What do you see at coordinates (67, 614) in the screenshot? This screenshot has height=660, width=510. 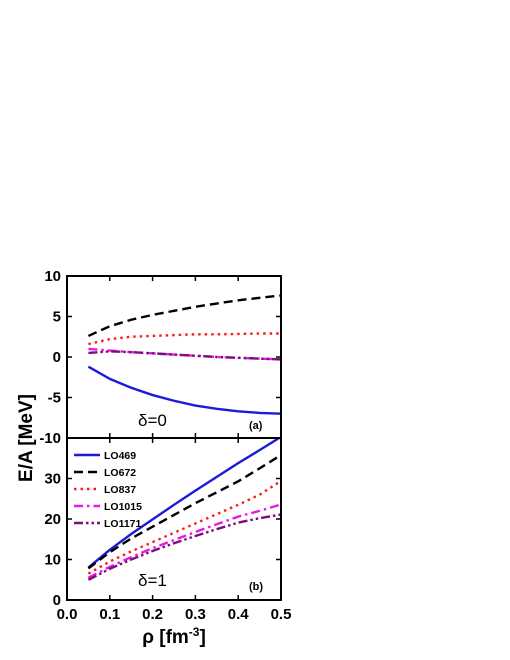 I see `x-tick-label: 0.0` at bounding box center [67, 614].